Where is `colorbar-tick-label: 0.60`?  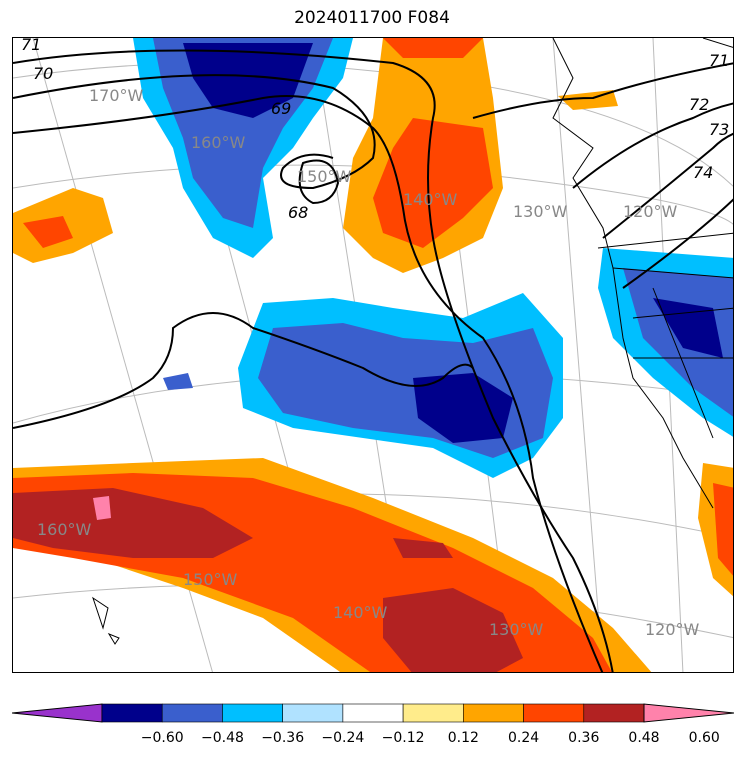 colorbar-tick-label: 0.60 is located at coordinates (704, 738).